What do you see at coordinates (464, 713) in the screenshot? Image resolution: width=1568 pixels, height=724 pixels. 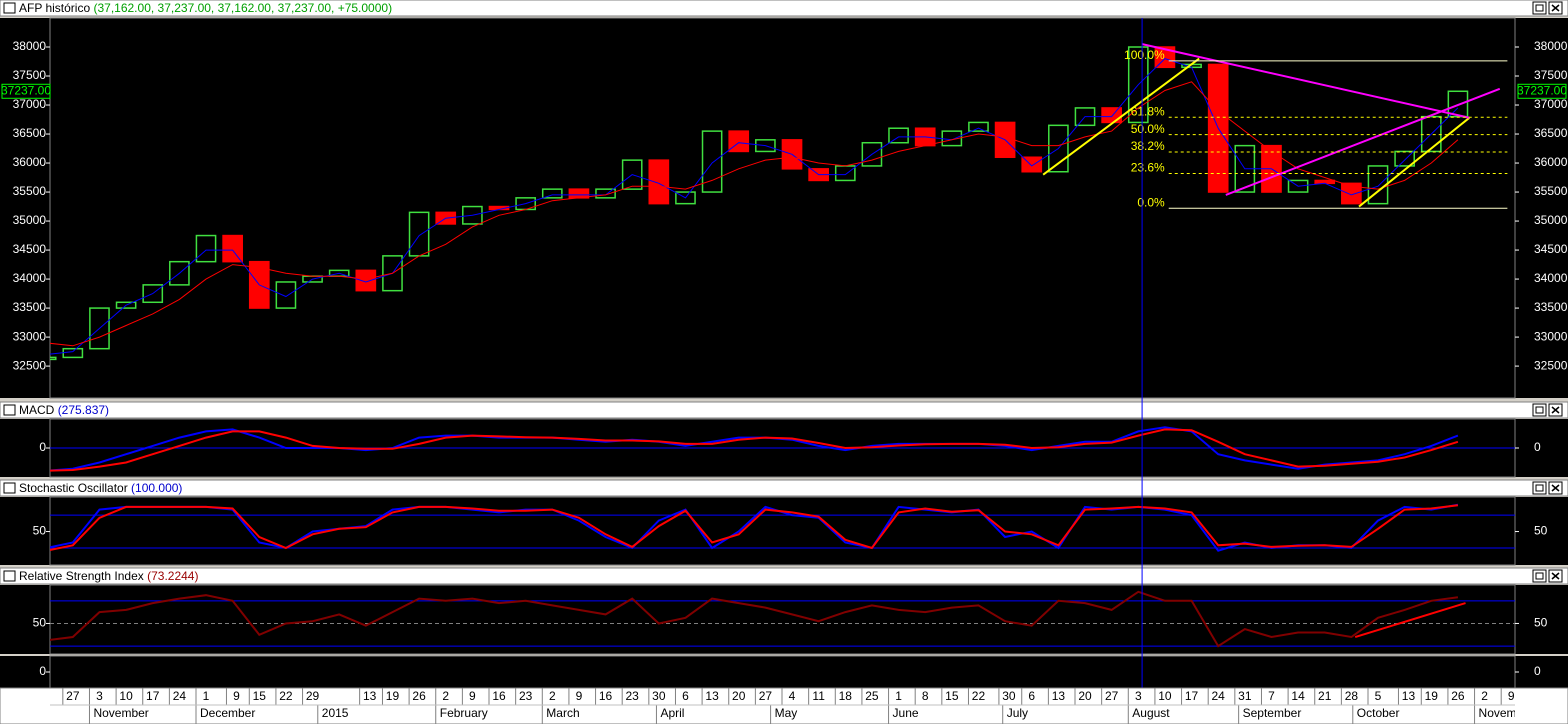 I see `month-label: February` at bounding box center [464, 713].